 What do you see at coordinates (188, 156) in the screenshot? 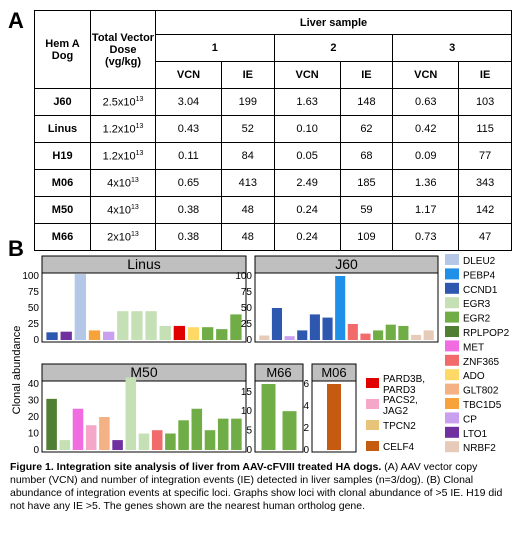
I see `vcn-cell: 0.11` at bounding box center [188, 156].